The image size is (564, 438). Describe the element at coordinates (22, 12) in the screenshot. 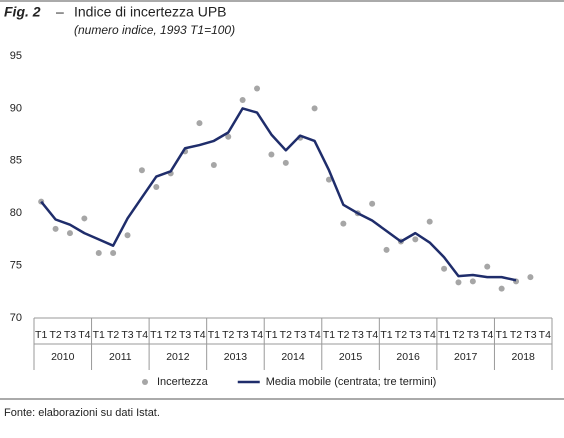

I see `fig-label: Fig. 2` at that location.